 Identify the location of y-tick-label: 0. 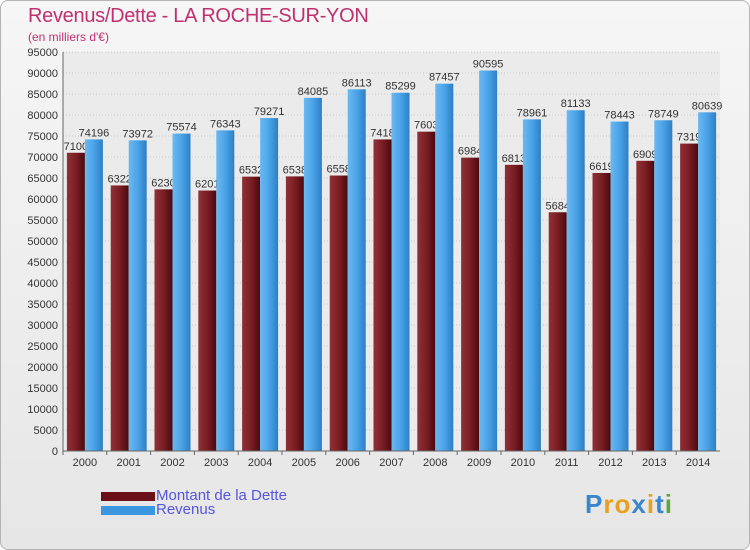
(55, 452).